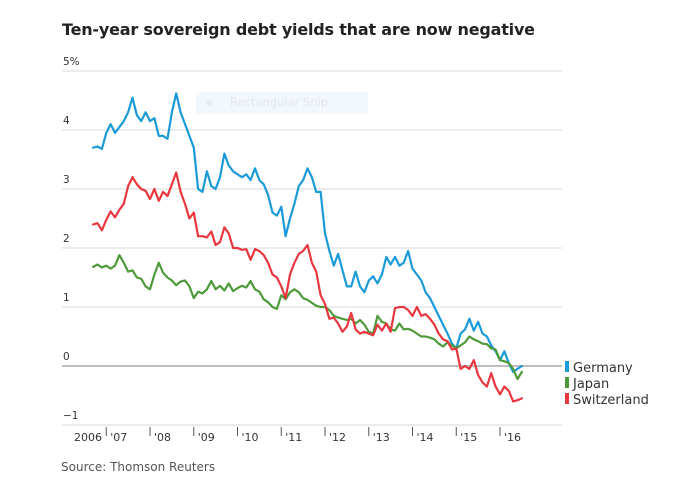 The image size is (692, 503). I want to click on x-tick-label: '15, so click(468, 437).